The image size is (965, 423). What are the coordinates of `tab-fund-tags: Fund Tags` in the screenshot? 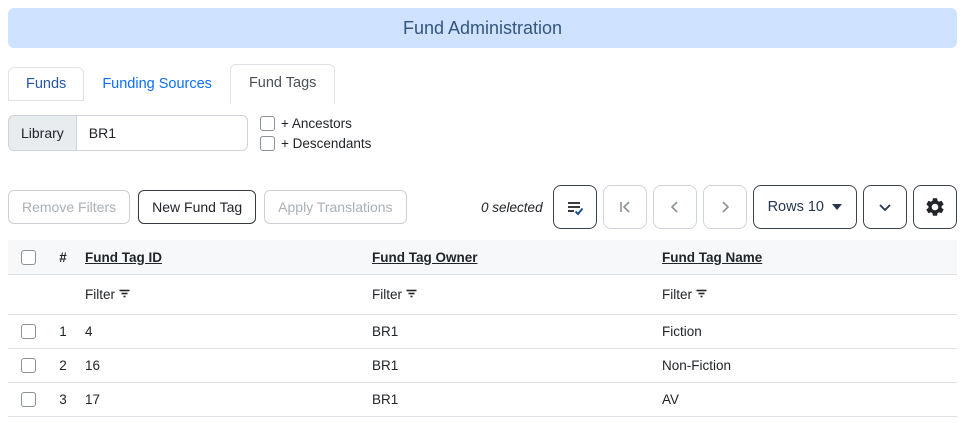 It's located at (282, 84).